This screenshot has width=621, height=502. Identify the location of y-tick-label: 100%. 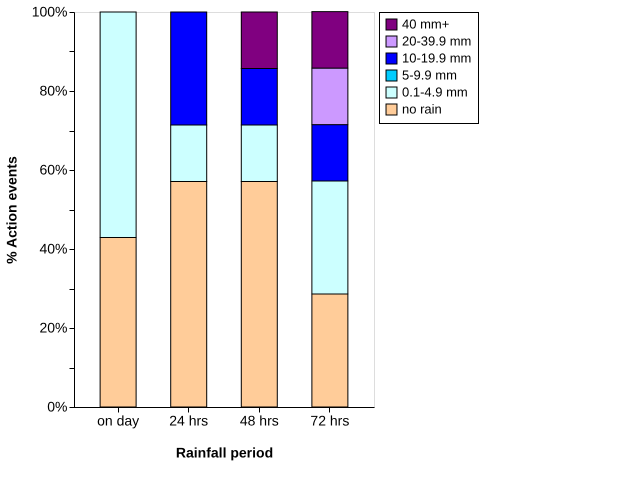
(50, 12).